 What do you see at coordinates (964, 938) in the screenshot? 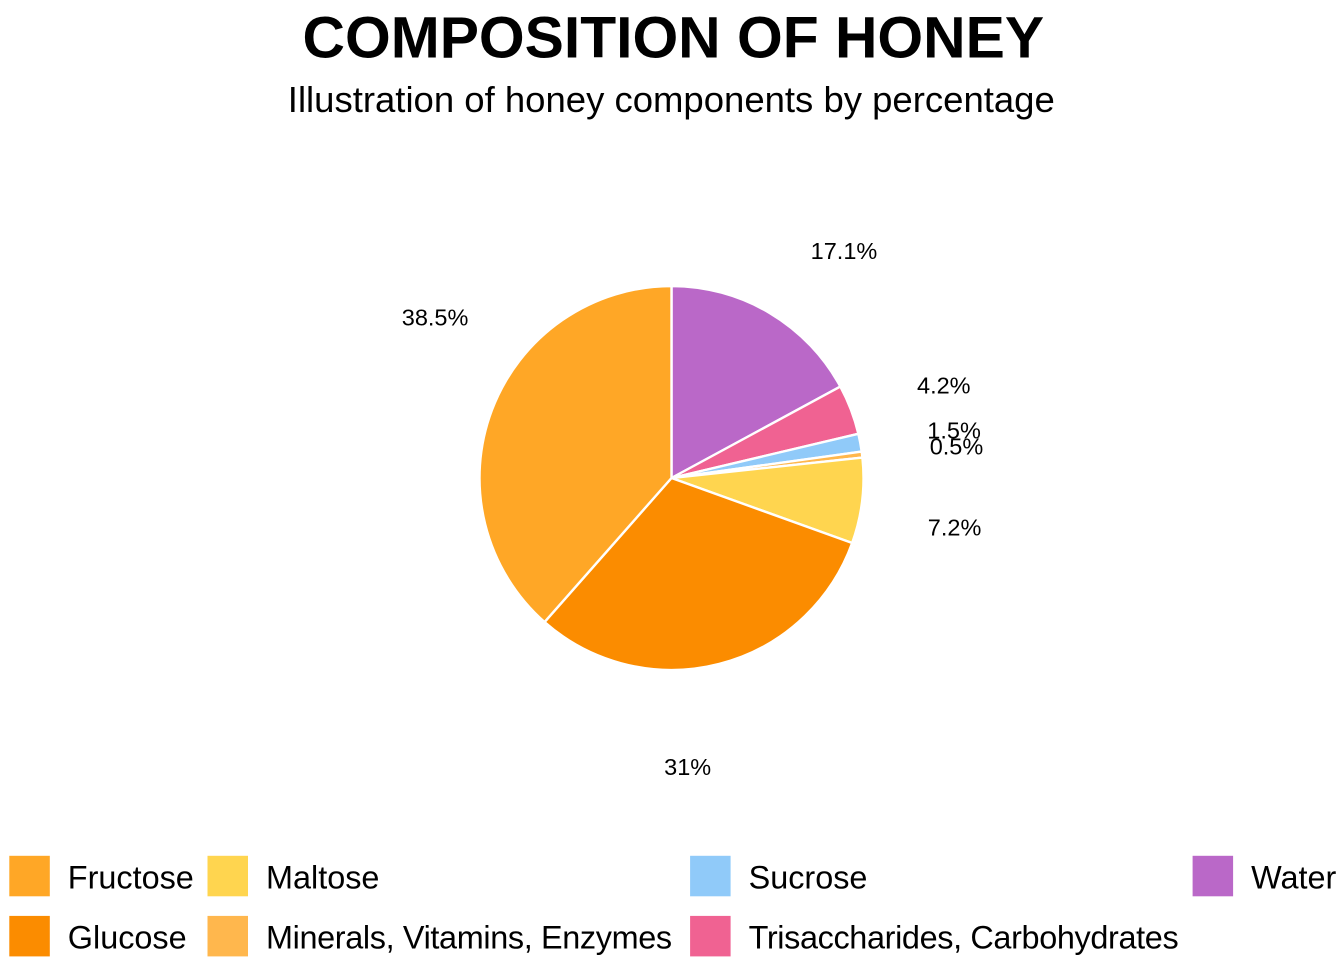
I see `svg-text: Trisaccharides, Carbohydrates` at bounding box center [964, 938].